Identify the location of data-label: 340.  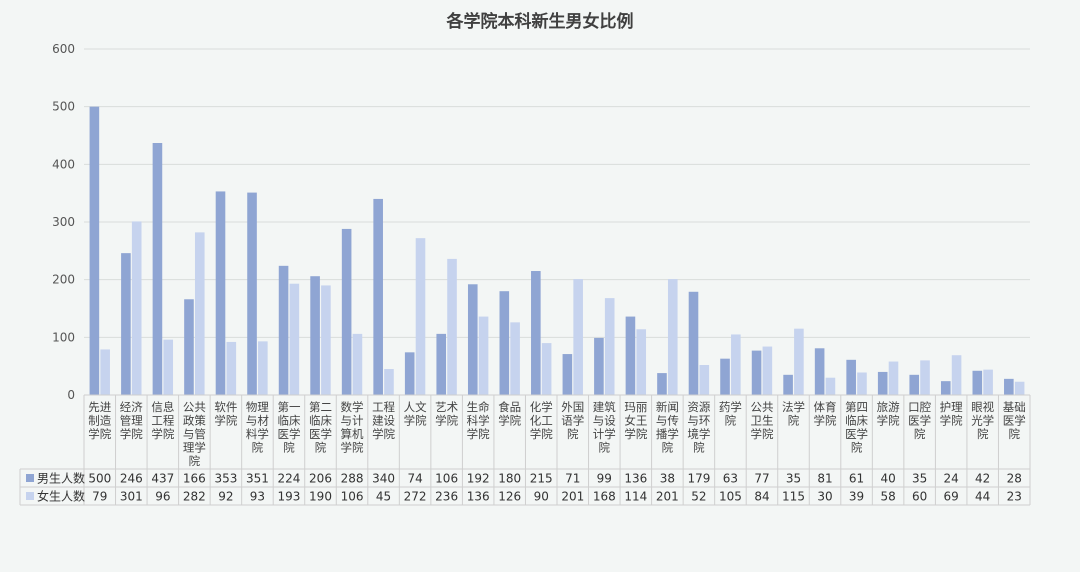
(383, 479).